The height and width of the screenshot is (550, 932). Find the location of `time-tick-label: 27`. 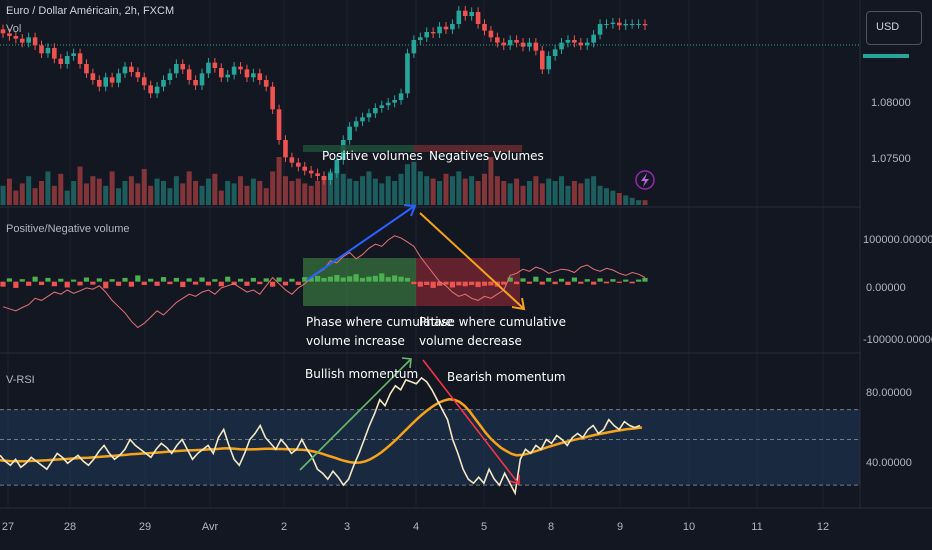

time-tick-label: 27 is located at coordinates (8, 527).